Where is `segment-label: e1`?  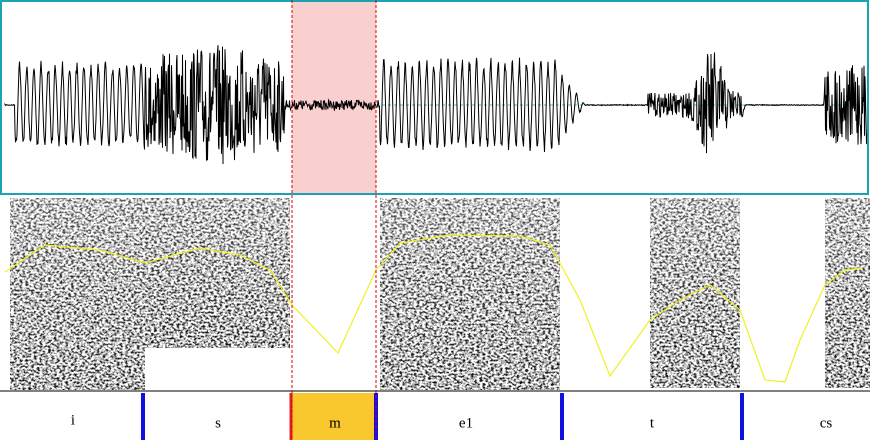 segment-label: e1 is located at coordinates (466, 423).